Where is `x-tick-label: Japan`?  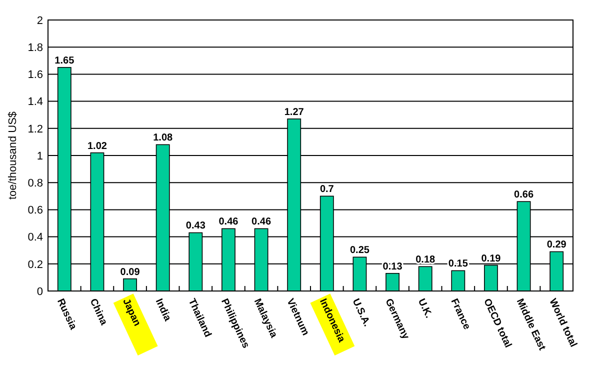
x-tick-label: Japan is located at coordinates (131, 312).